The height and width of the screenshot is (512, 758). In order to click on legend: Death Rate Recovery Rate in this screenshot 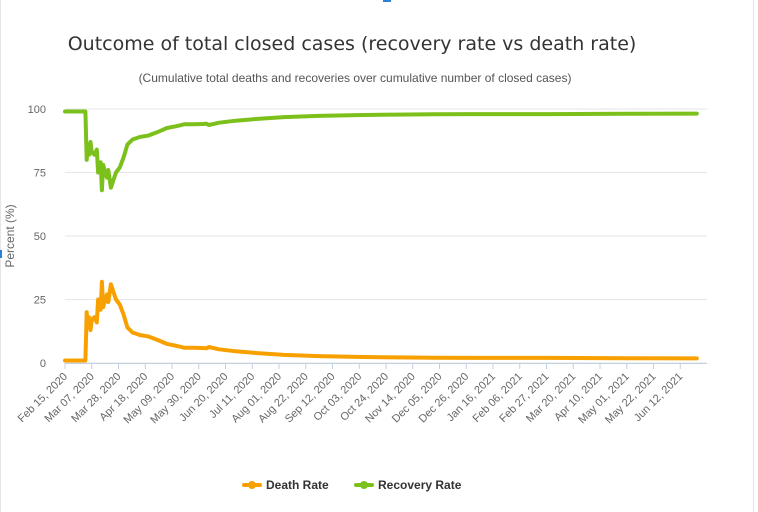, I will do `click(352, 485)`.